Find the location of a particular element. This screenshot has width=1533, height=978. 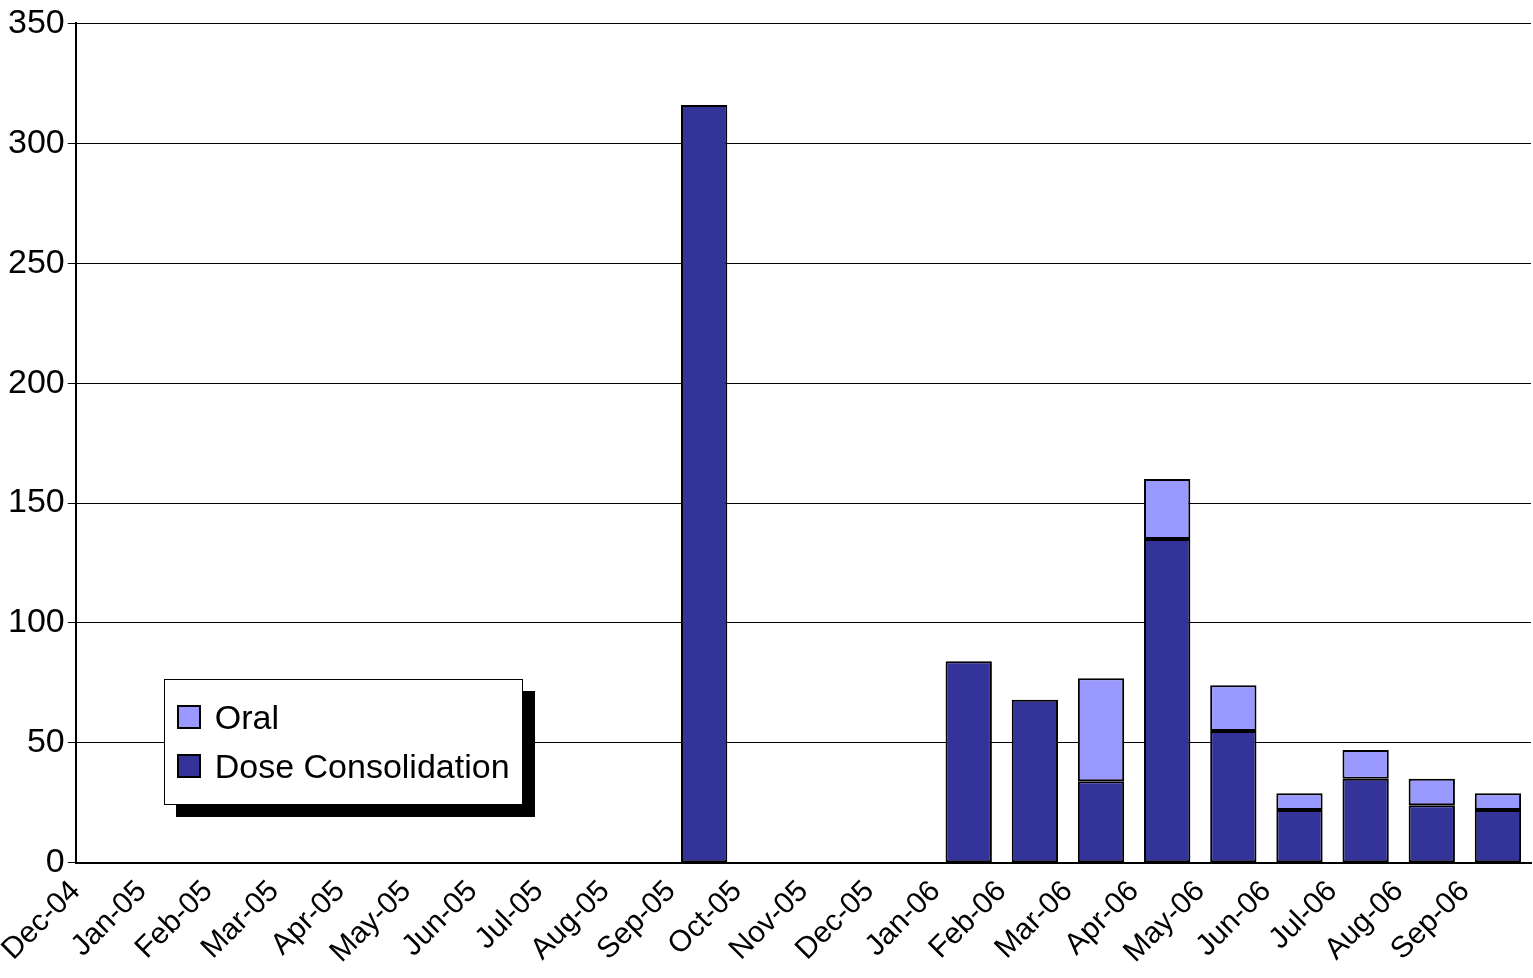

y-tick-label: 200 is located at coordinates (36, 380).